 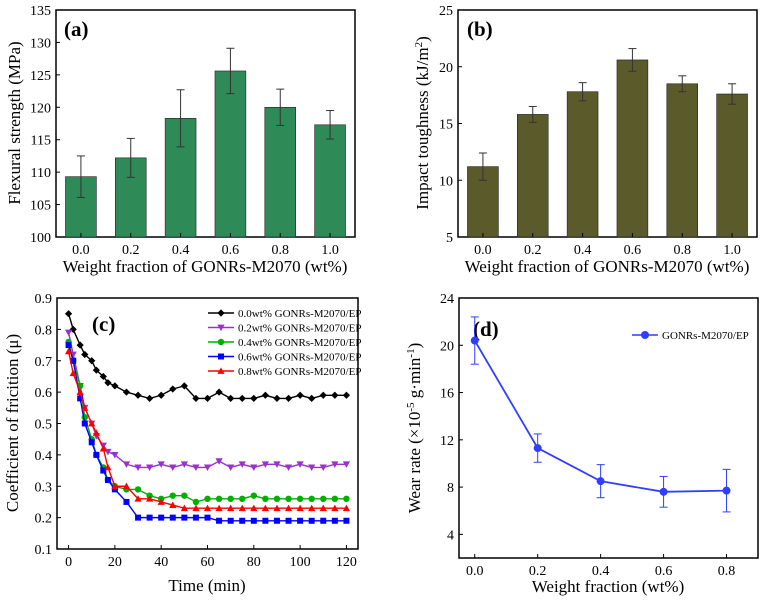 I want to click on panel-a-bars, so click(x=205, y=142).